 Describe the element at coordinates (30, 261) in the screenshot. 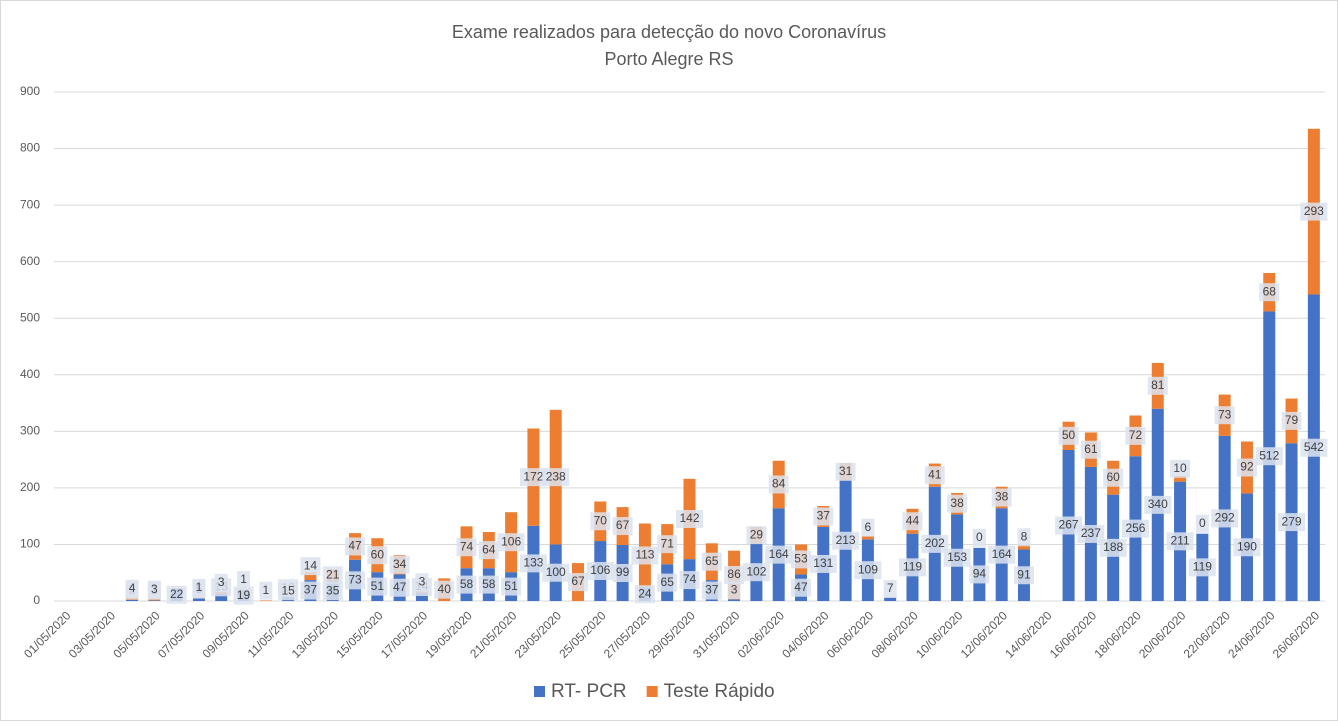

I see `y-tick-label: 600` at that location.